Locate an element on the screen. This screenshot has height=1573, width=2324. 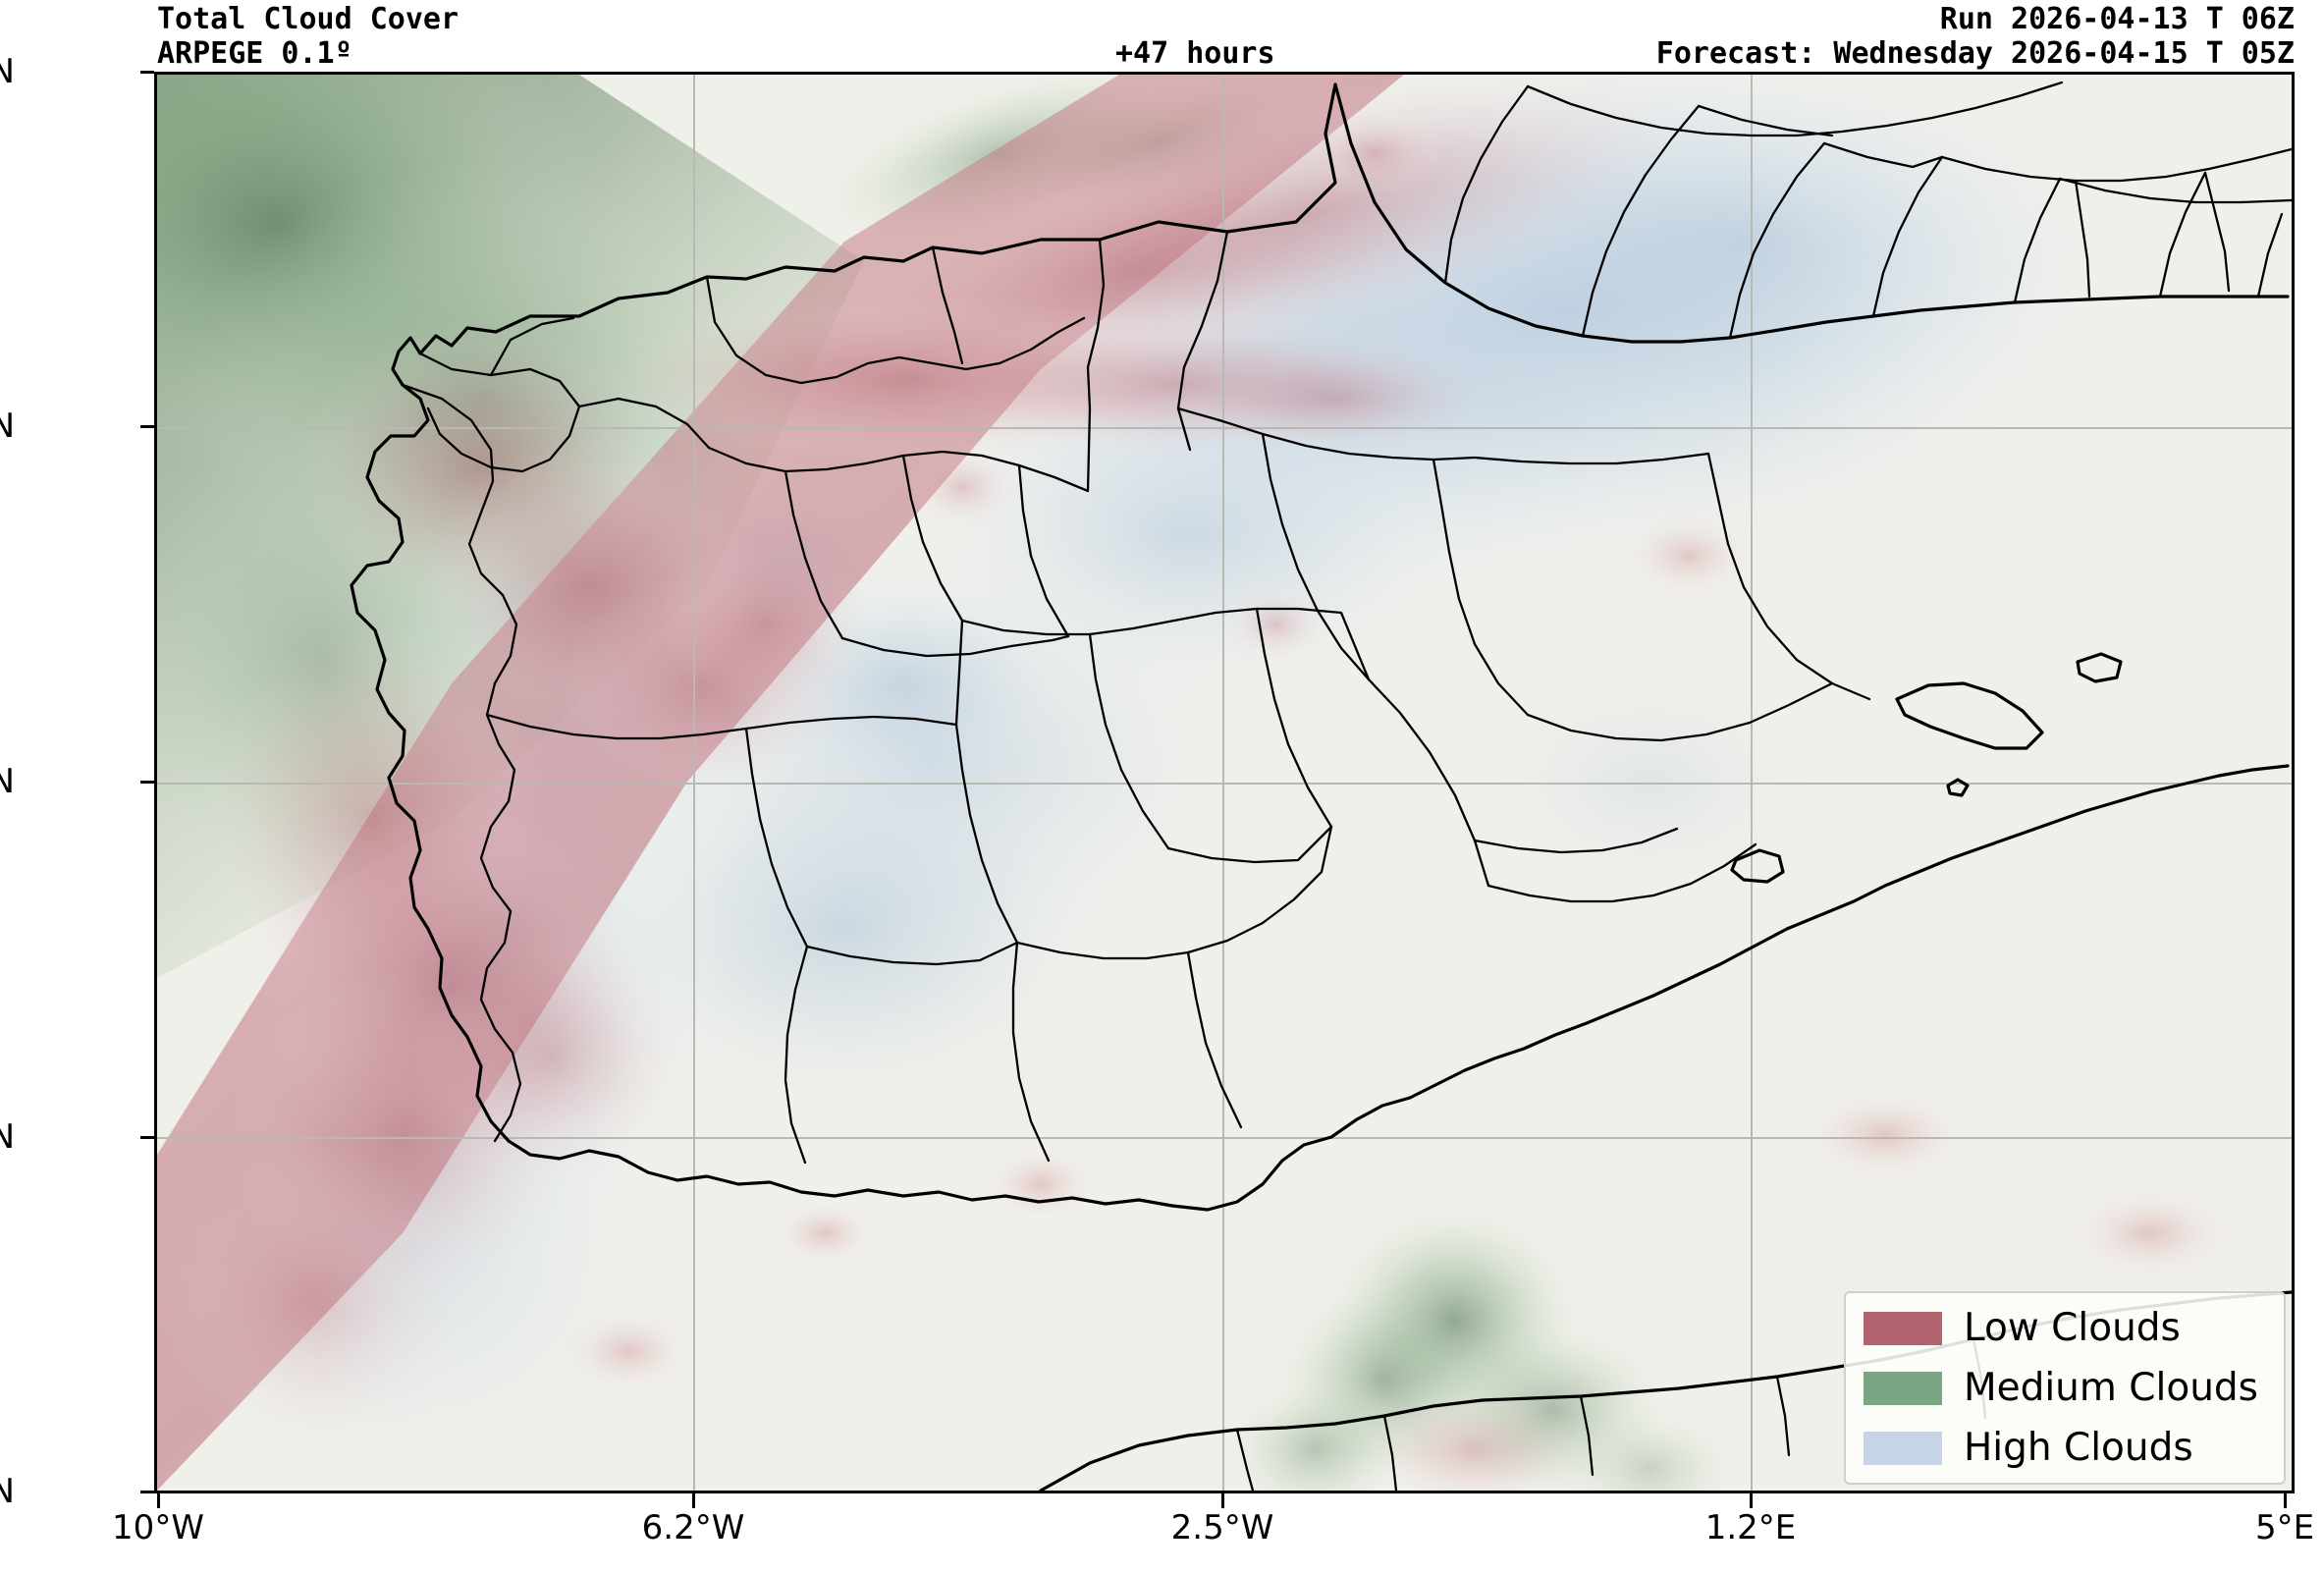
model-label: ARPEGE 0.1º is located at coordinates (254, 53).